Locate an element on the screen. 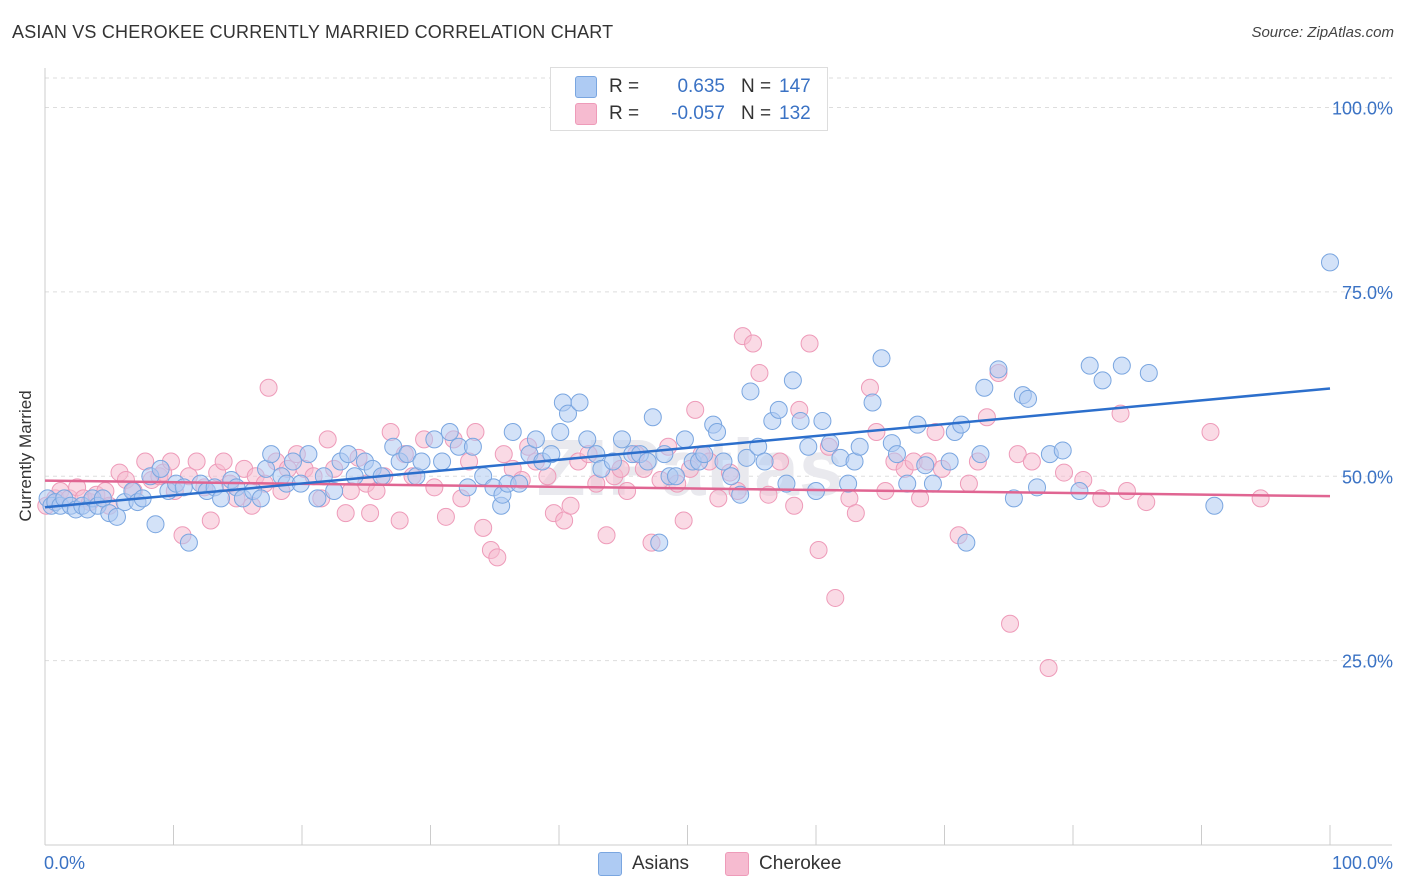 Image resolution: width=1406 pixels, height=892 pixels. series-legend: Asians Cherokee is located at coordinates (737, 864).